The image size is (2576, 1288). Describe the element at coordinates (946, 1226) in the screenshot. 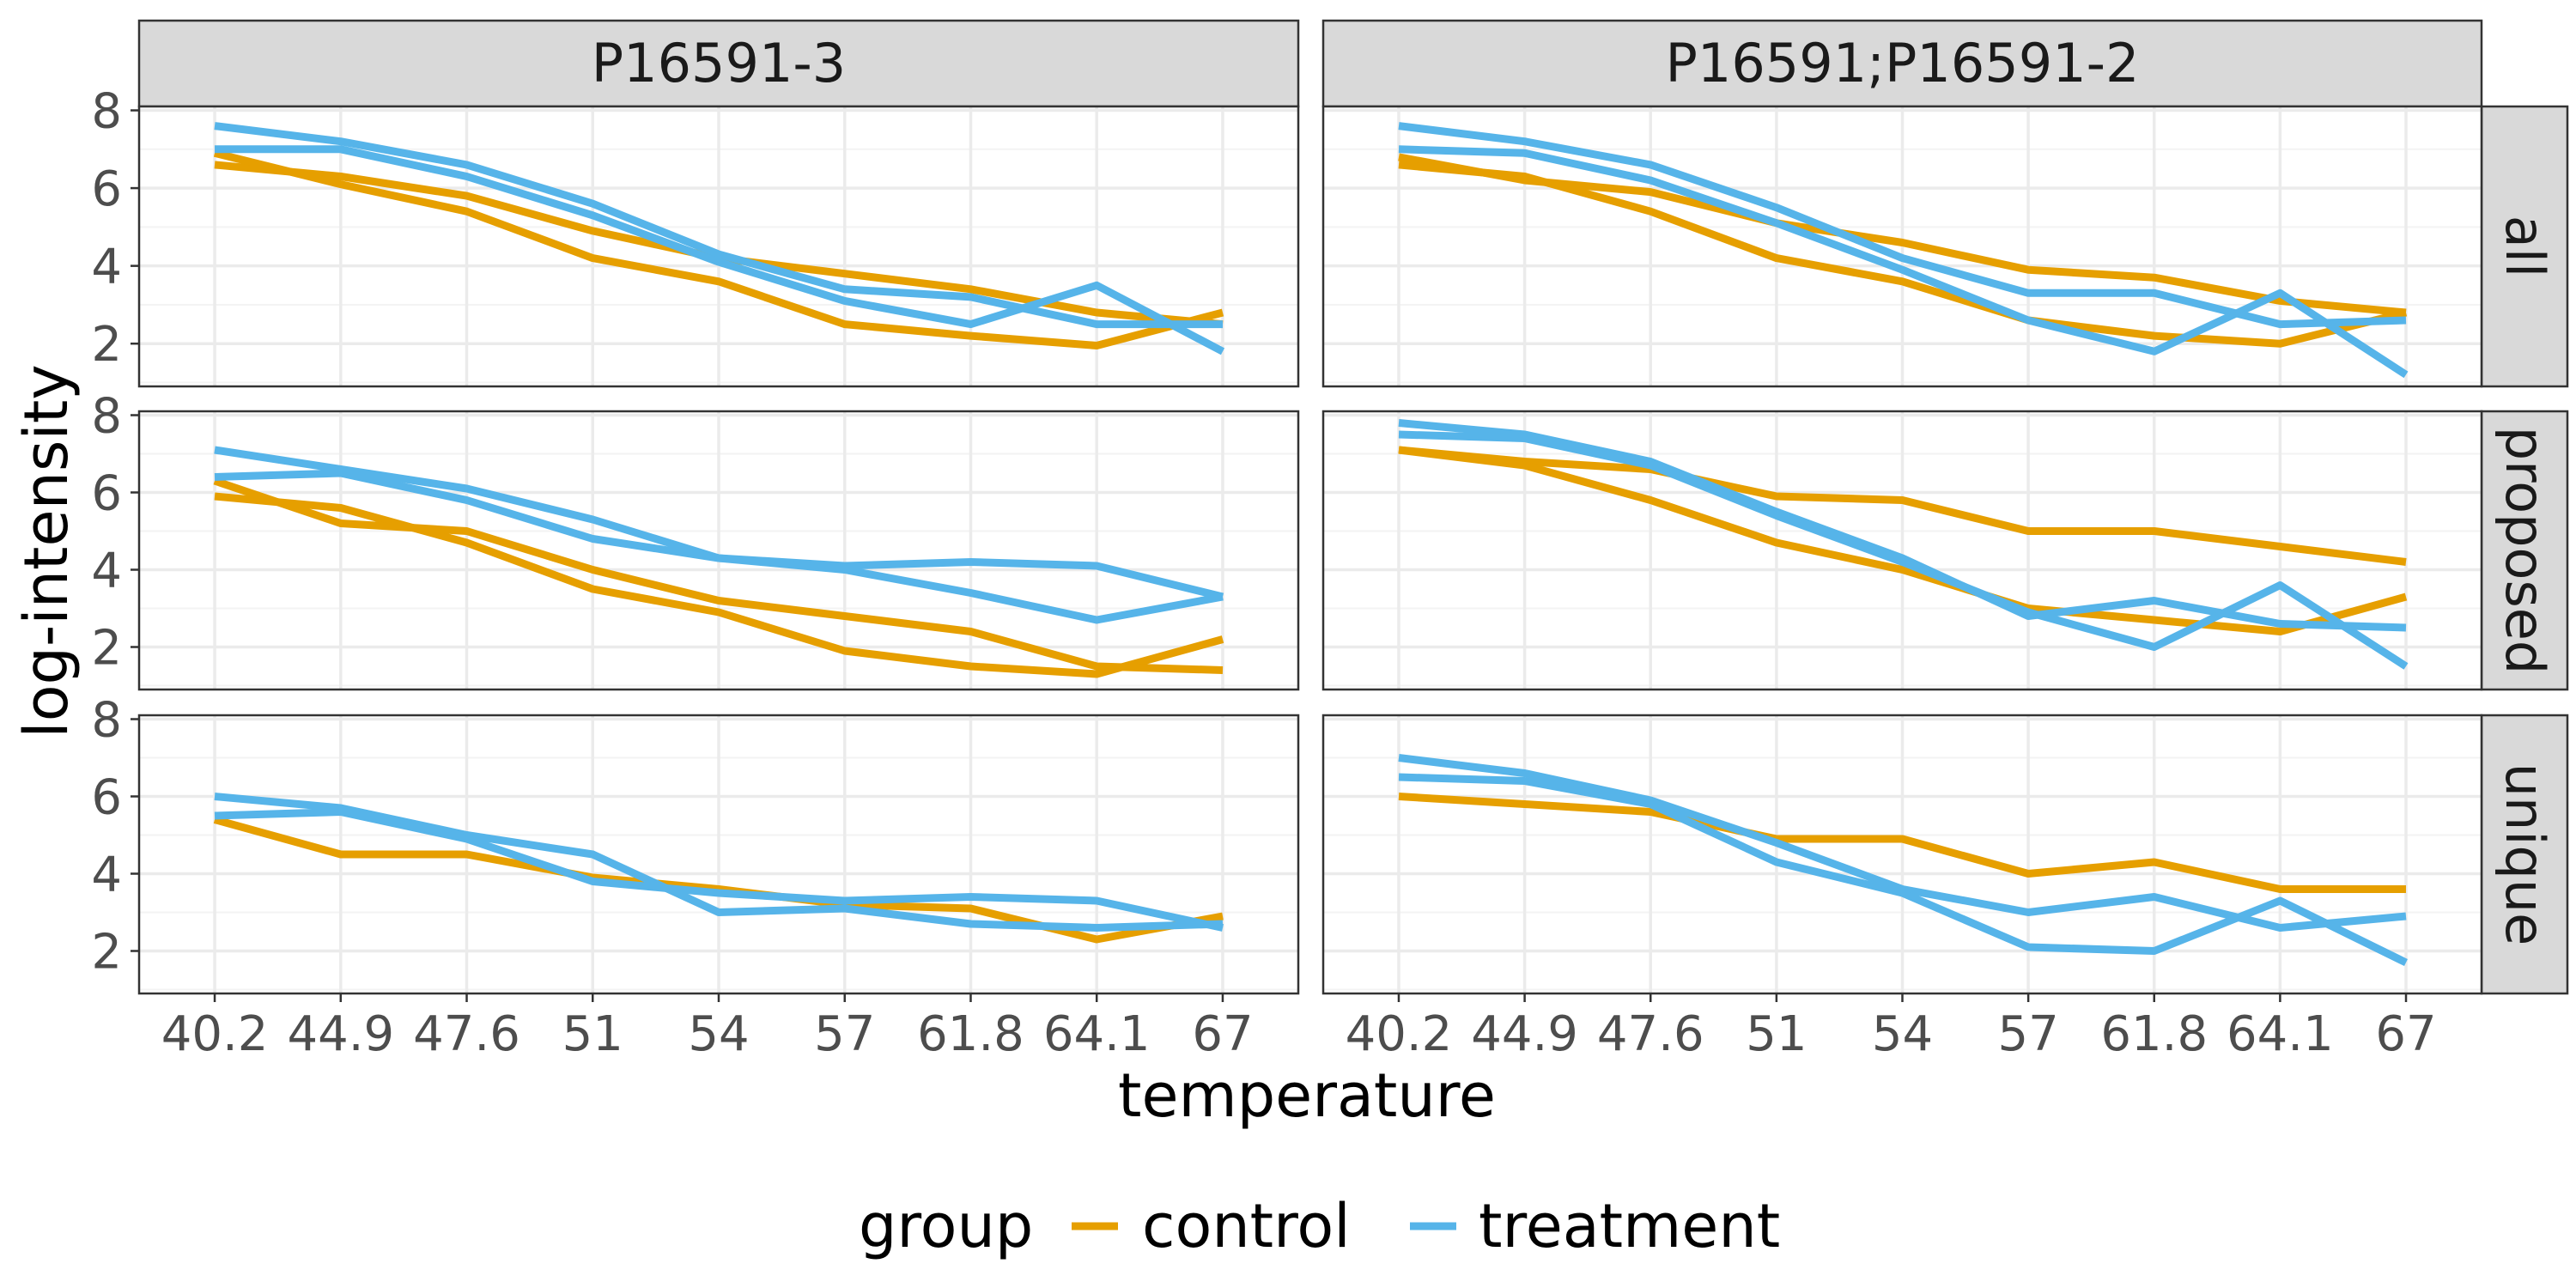

I see `legend-title: group` at that location.